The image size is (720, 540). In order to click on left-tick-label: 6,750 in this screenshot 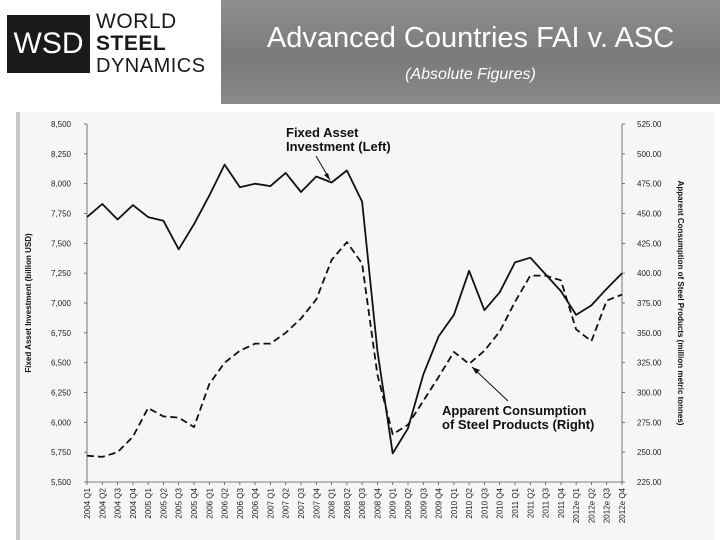, I will do `click(61, 333)`.